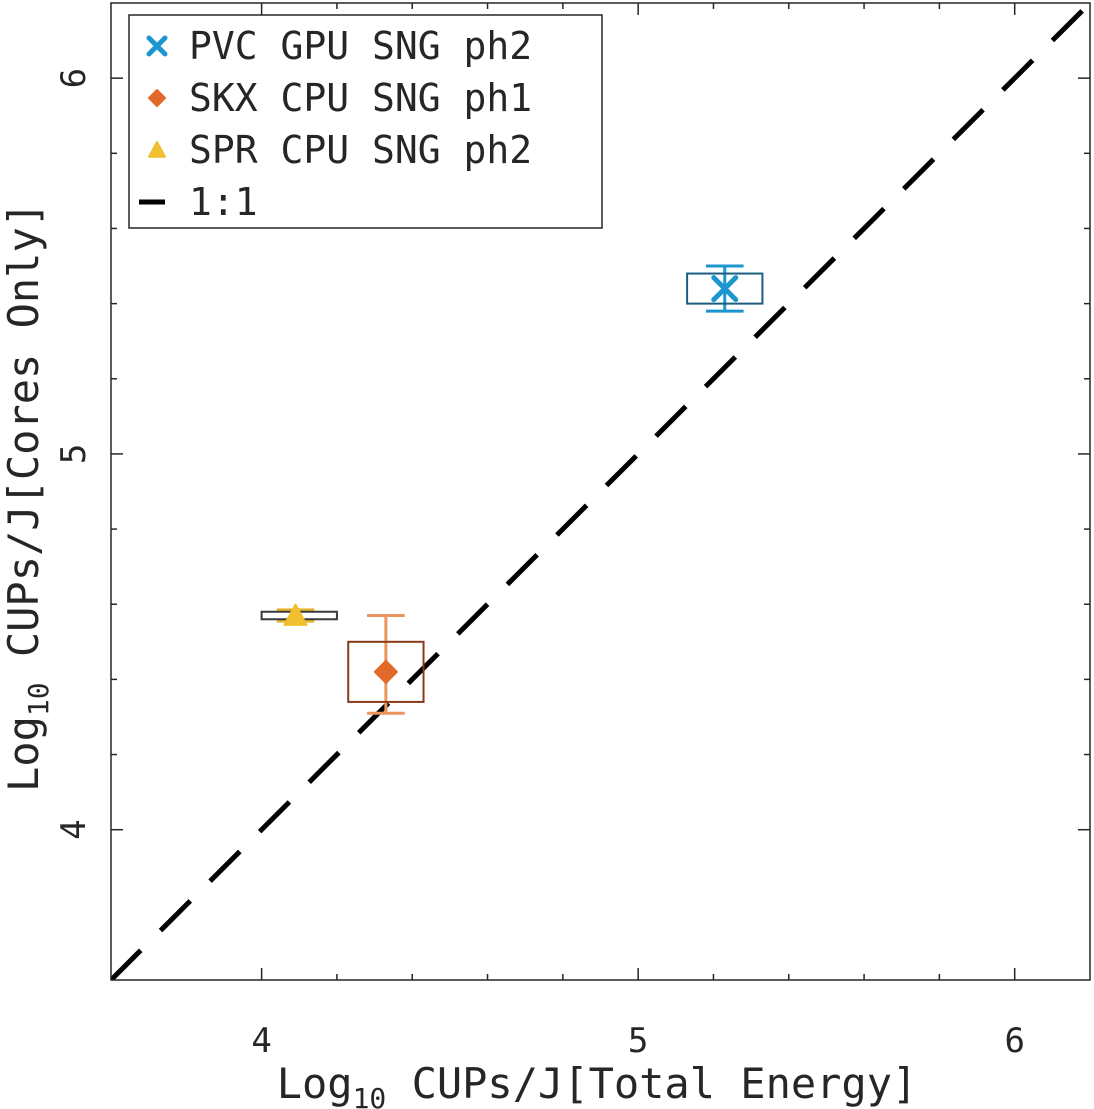  Describe the element at coordinates (74, 829) in the screenshot. I see `y-tick-label: 4` at that location.